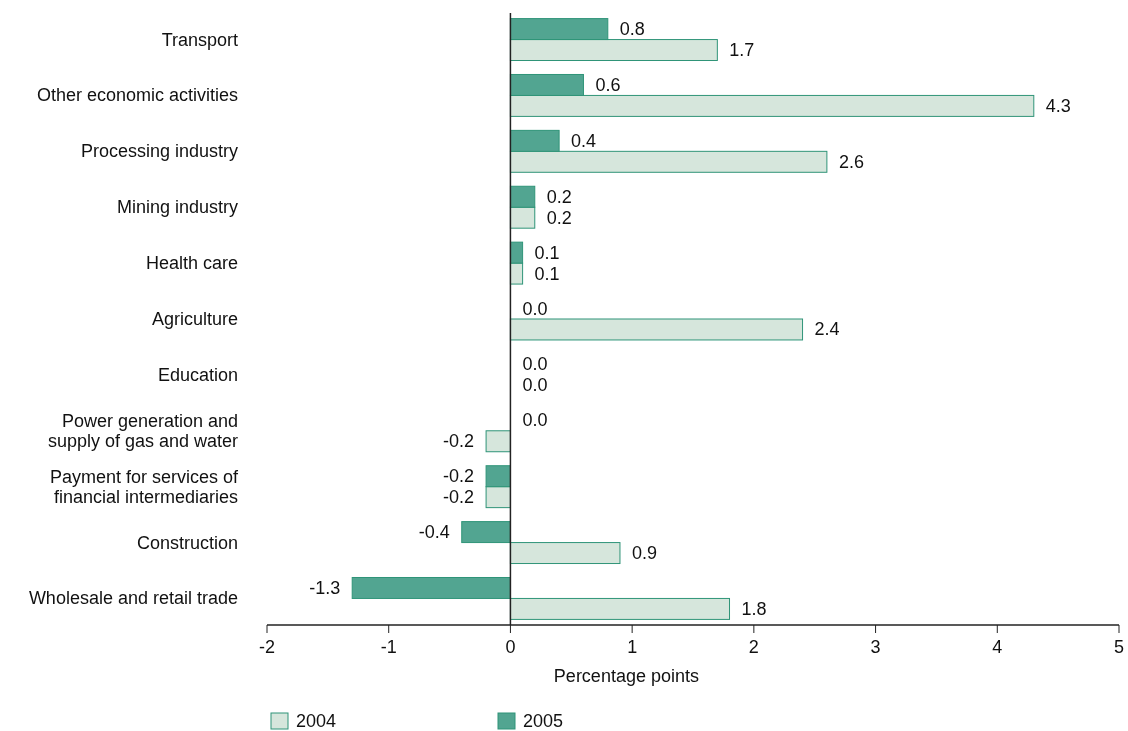 The height and width of the screenshot is (731, 1128). Describe the element at coordinates (159, 151) in the screenshot. I see `y-tick-label: Processing industry` at that location.